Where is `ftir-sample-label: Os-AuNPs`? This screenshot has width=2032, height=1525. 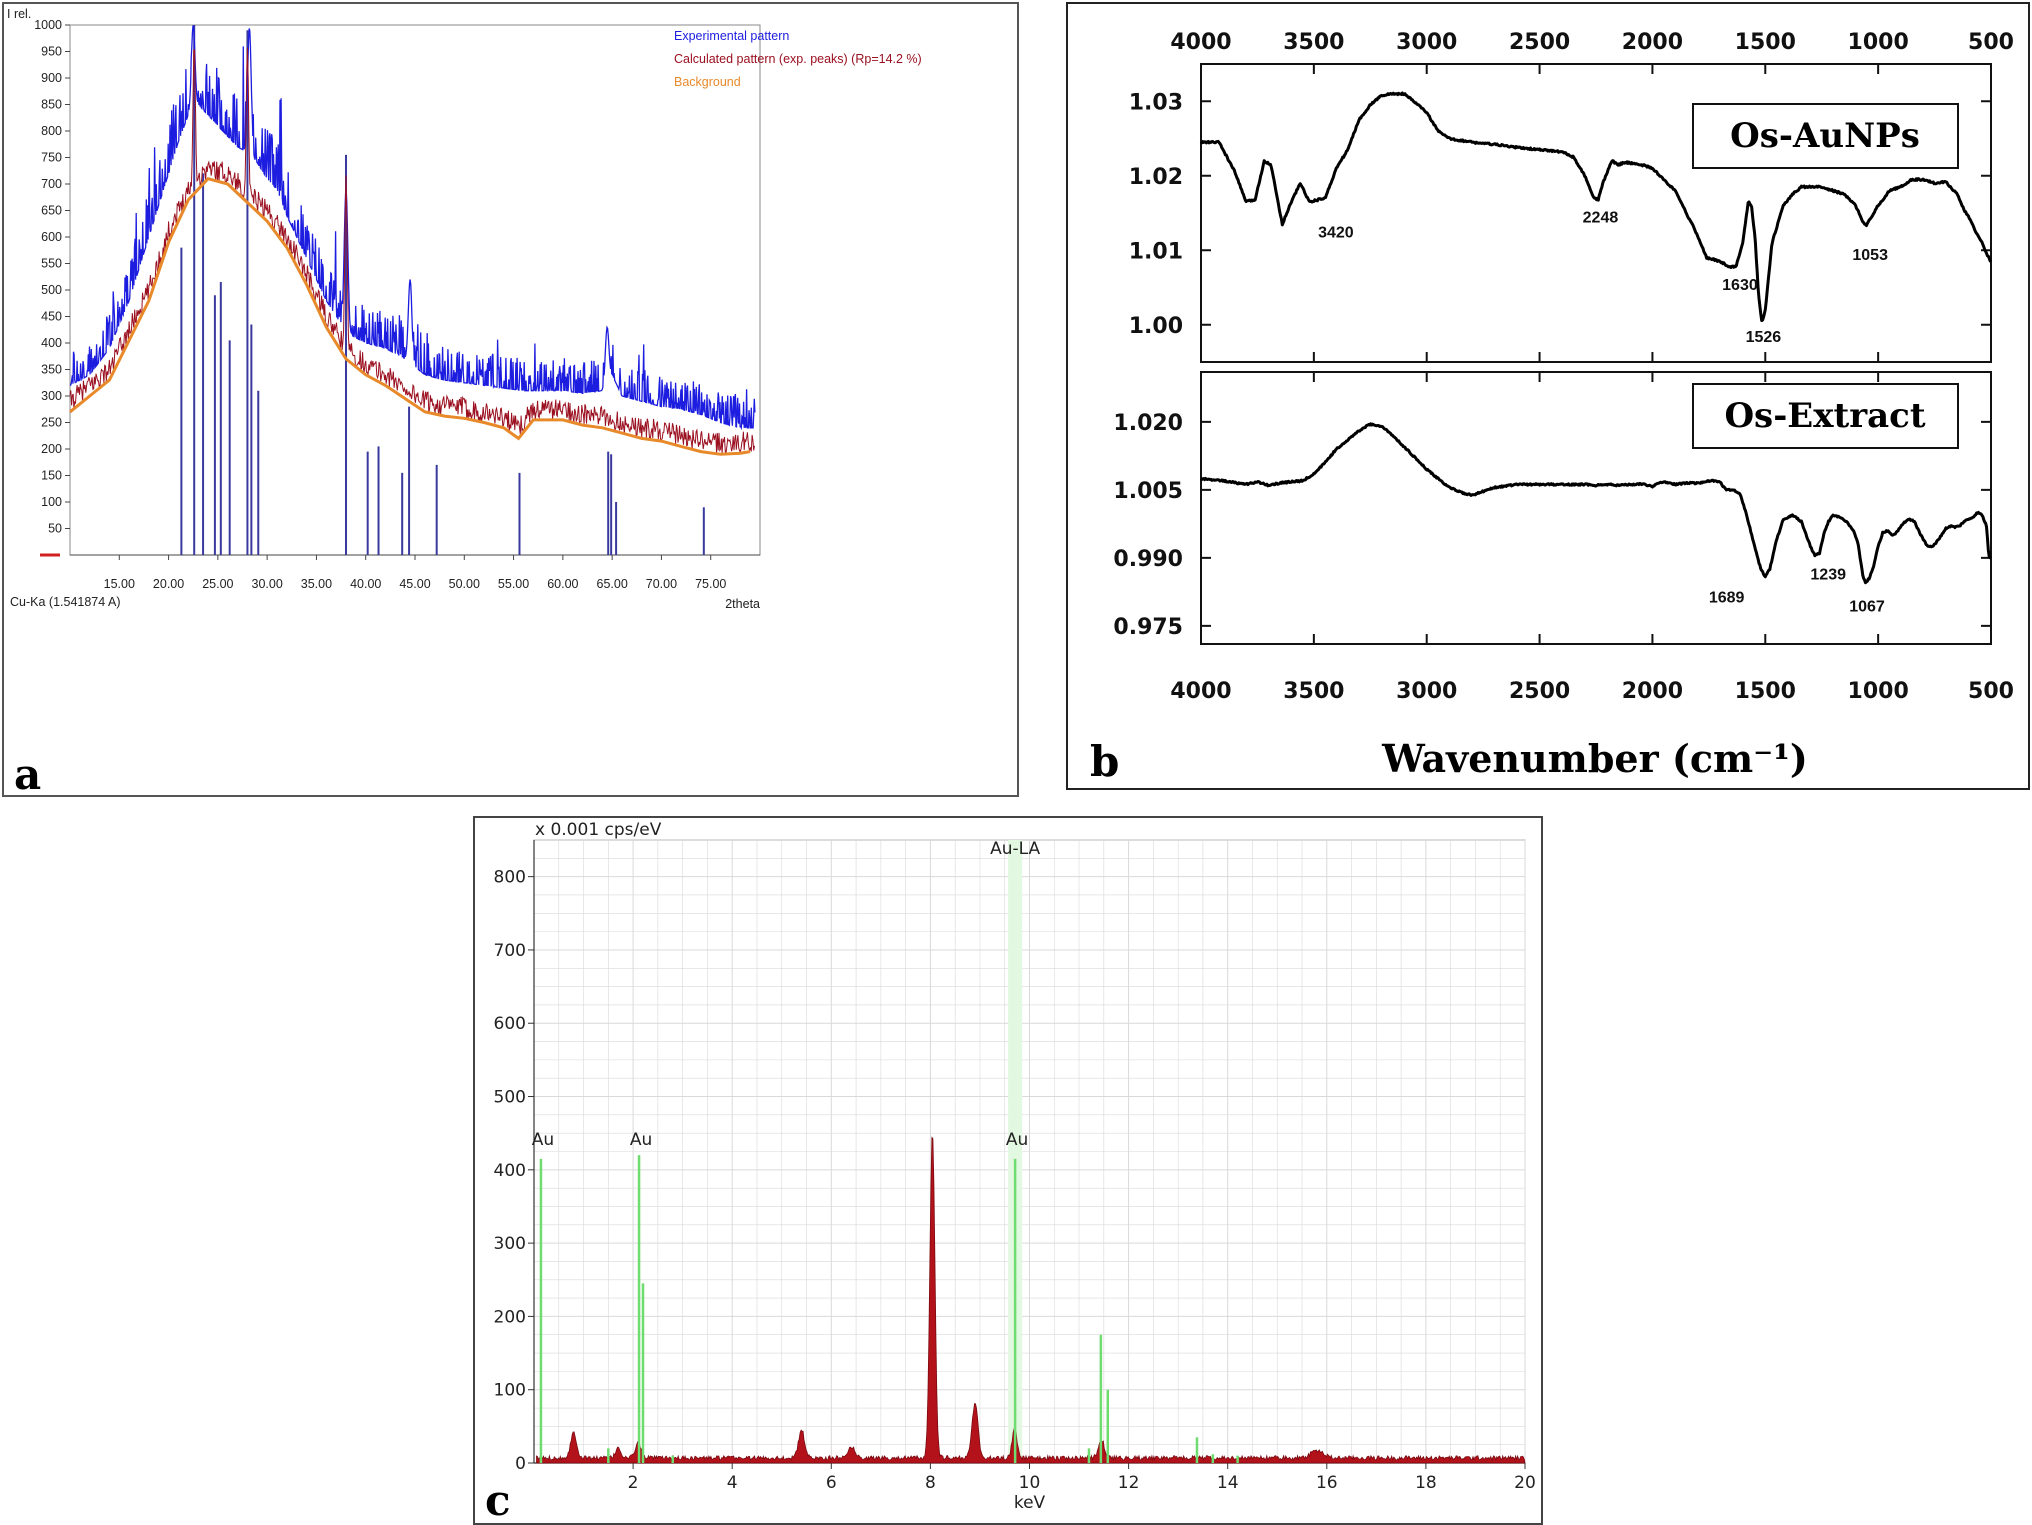 ftir-sample-label: Os-AuNPs is located at coordinates (1825, 136).